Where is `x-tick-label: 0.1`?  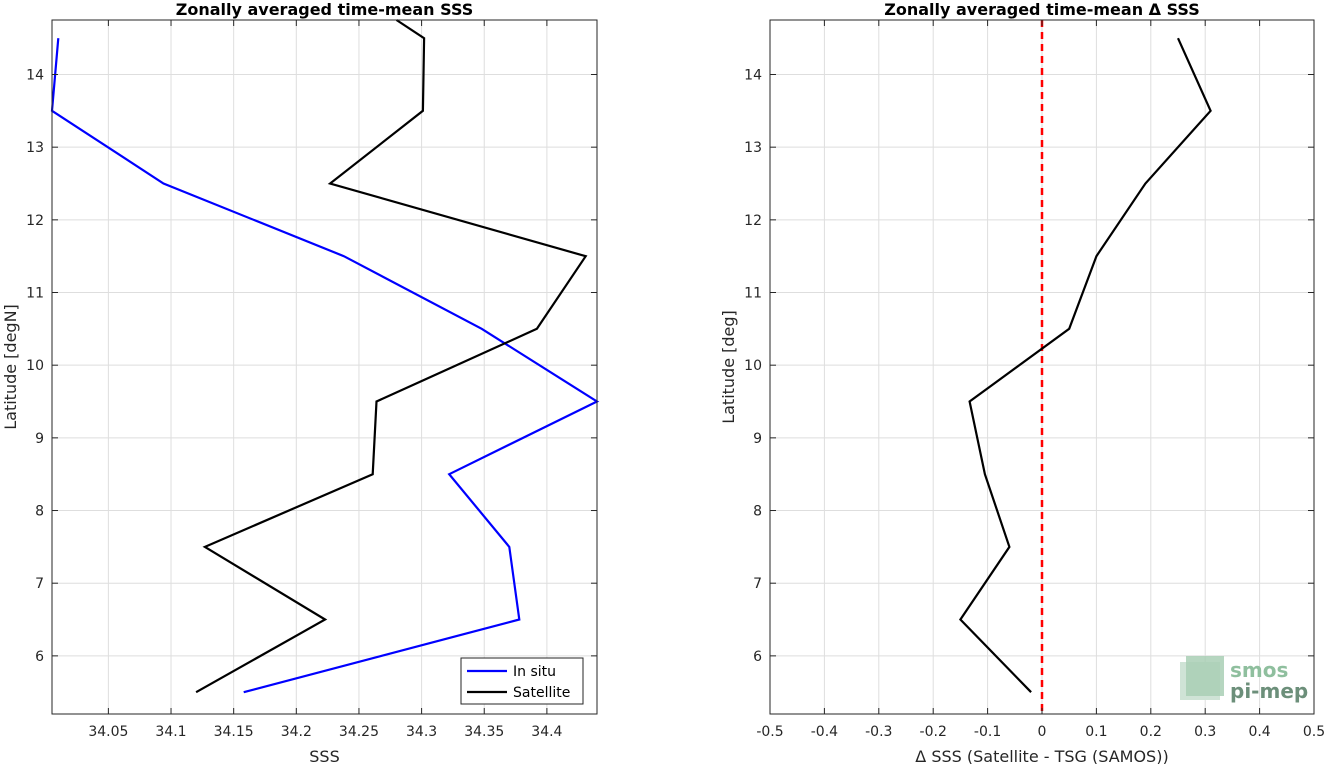
x-tick-label: 0.1 is located at coordinates (1096, 732).